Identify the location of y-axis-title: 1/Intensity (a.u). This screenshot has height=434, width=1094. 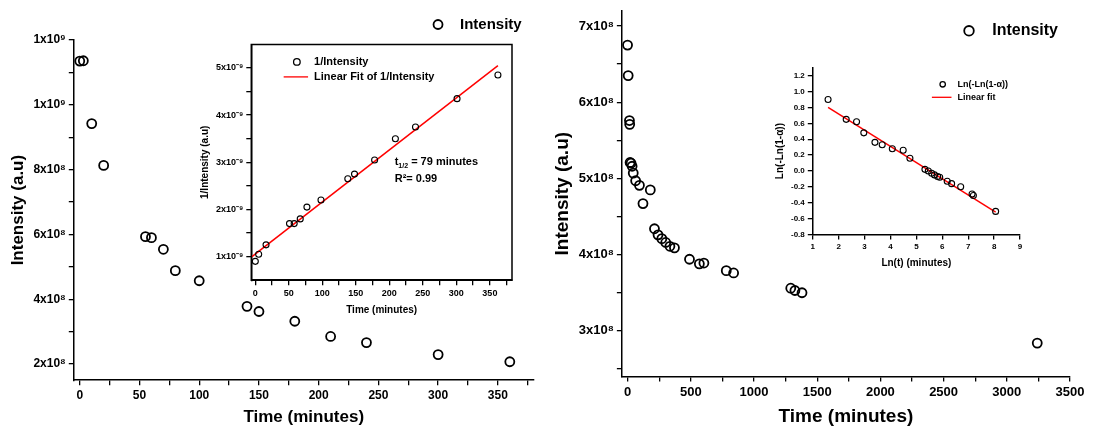
(204, 162).